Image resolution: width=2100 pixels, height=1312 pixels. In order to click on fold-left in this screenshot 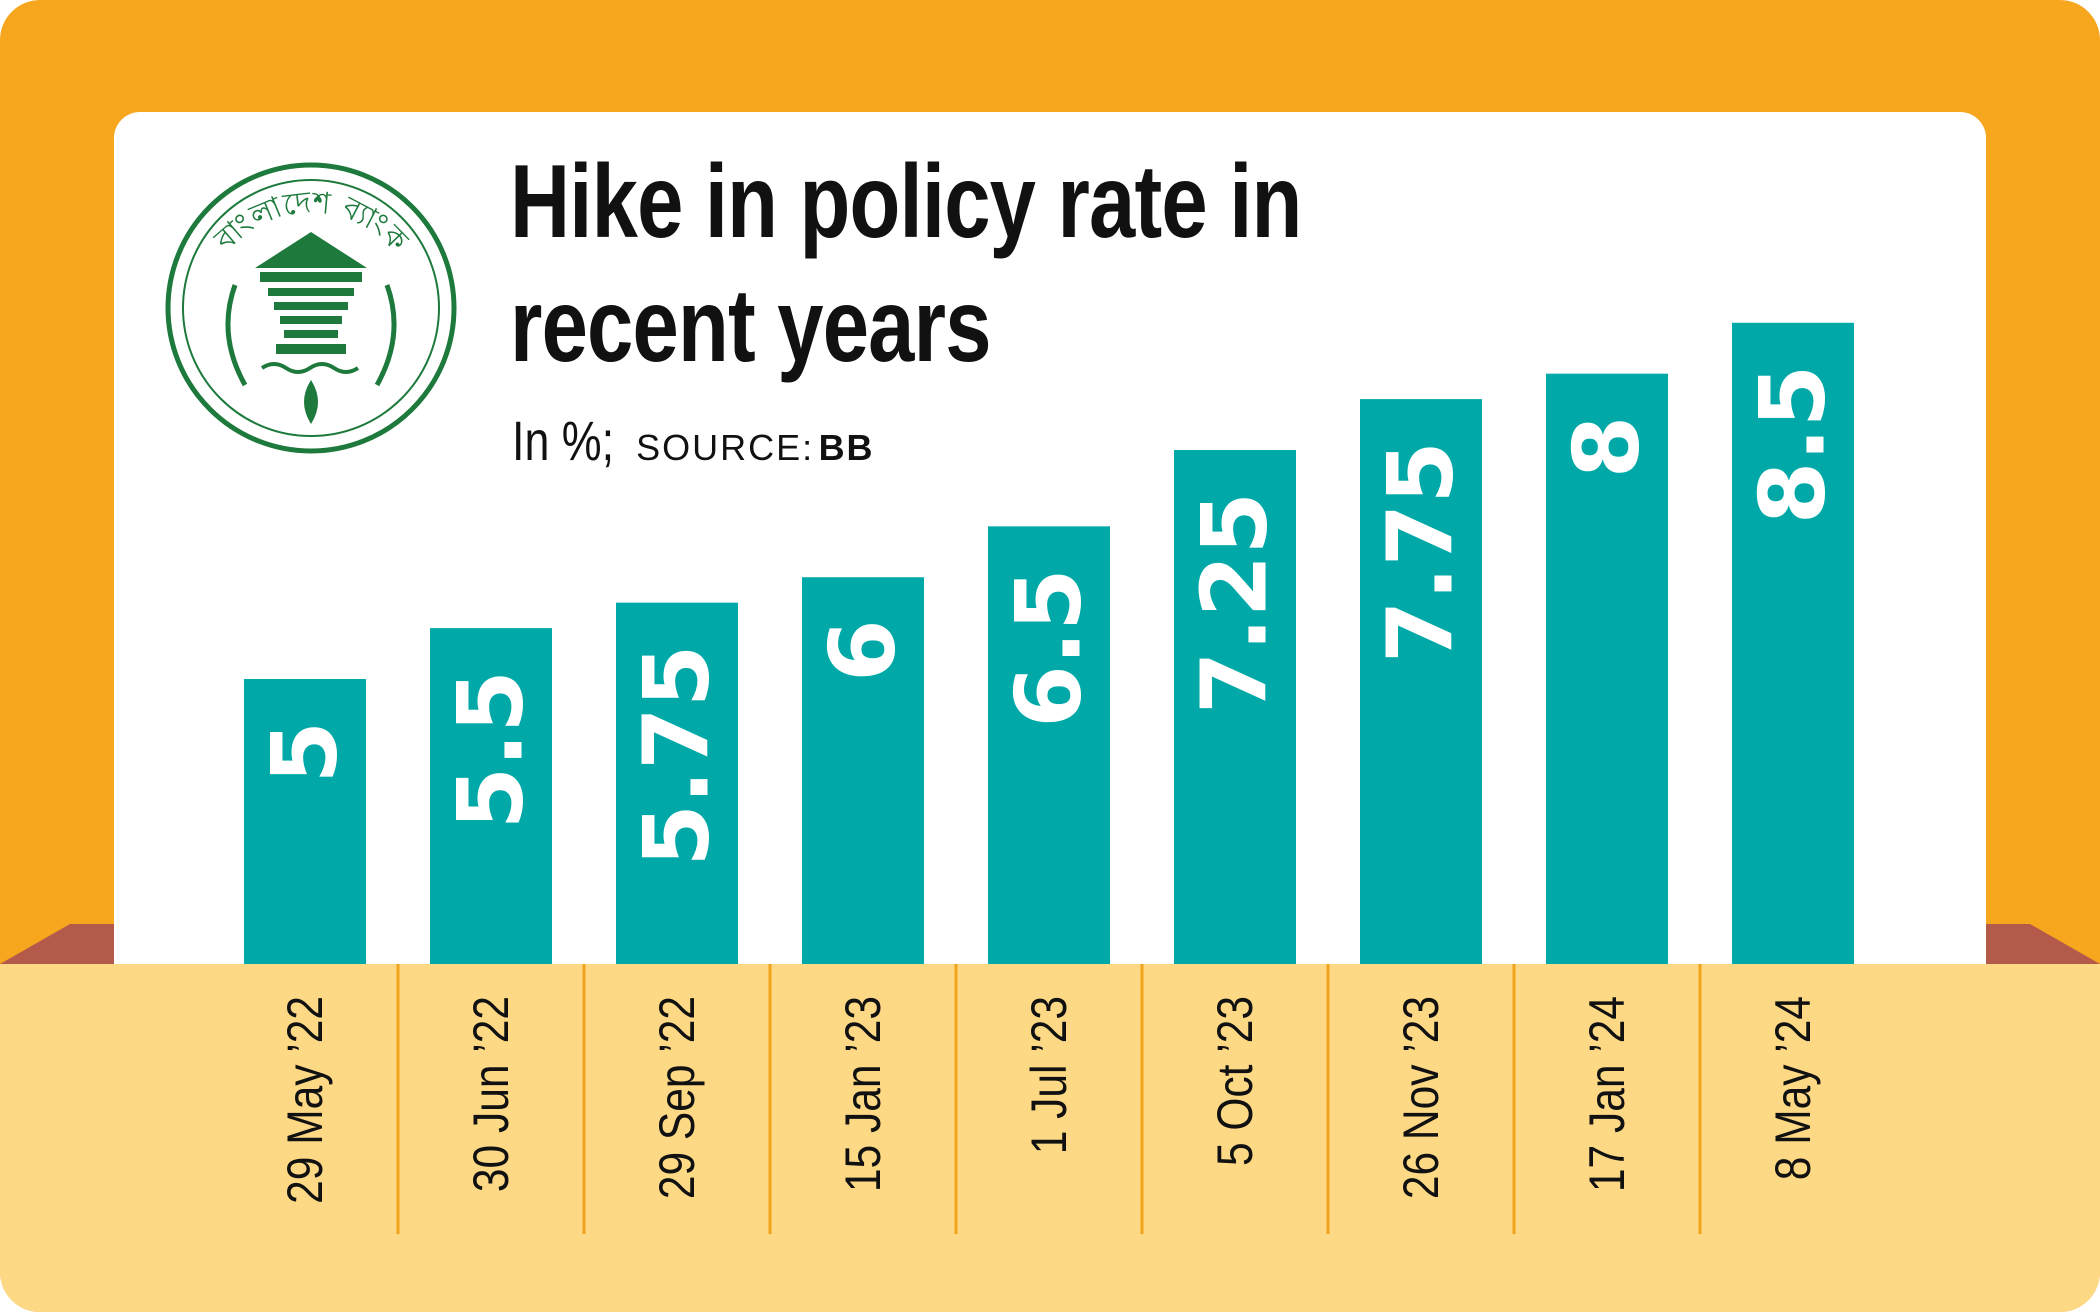, I will do `click(57, 944)`.